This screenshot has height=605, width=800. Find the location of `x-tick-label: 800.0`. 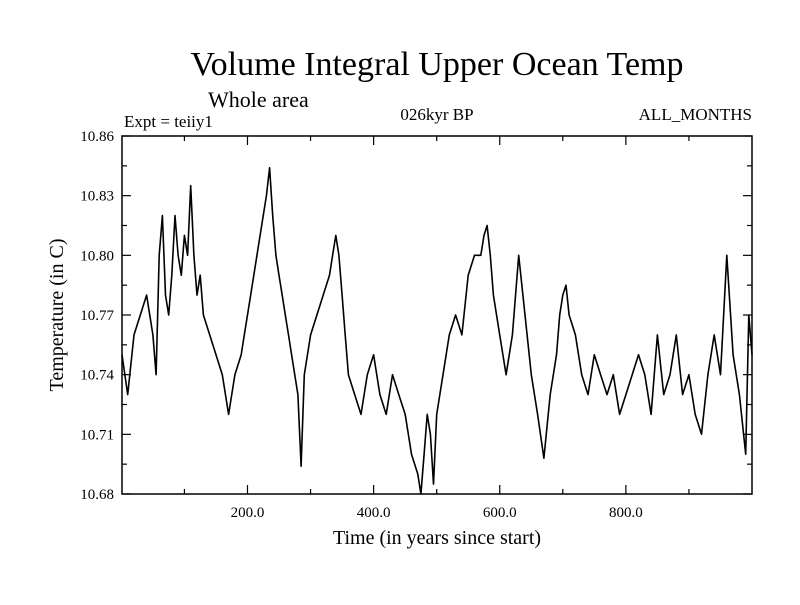

x-tick-label: 800.0 is located at coordinates (626, 513).